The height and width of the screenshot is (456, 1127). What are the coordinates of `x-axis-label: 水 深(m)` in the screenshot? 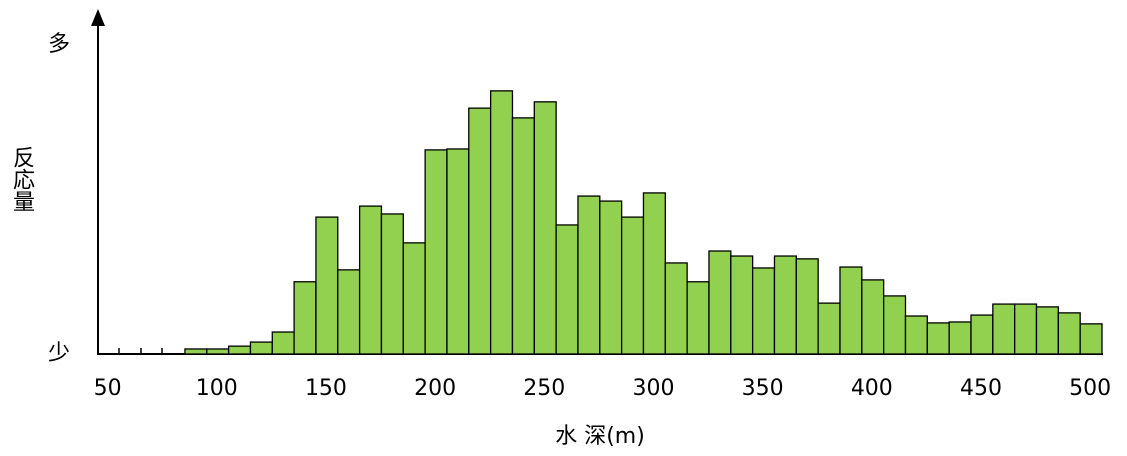 It's located at (600, 436).